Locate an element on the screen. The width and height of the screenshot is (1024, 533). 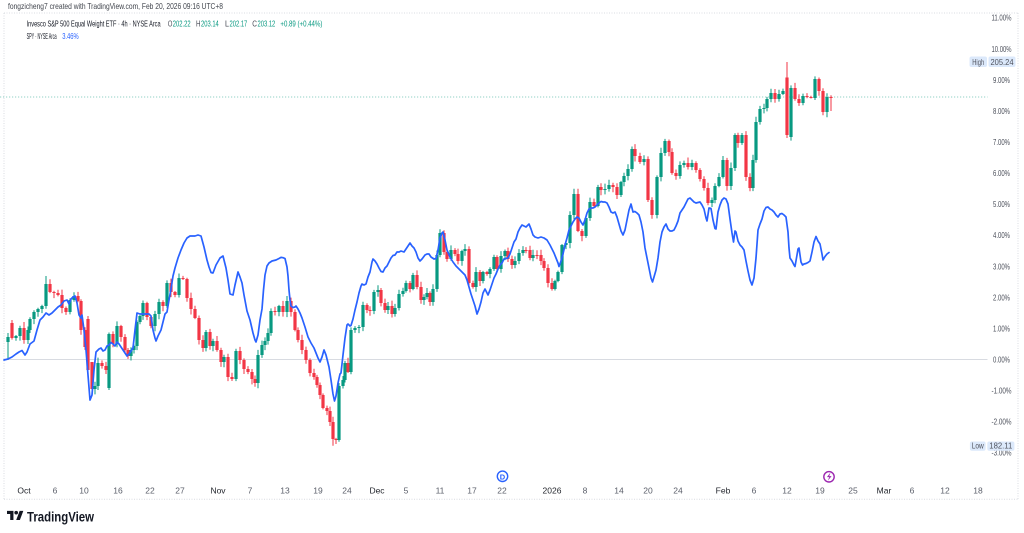
svg-text: -2.00% is located at coordinates (1002, 422).